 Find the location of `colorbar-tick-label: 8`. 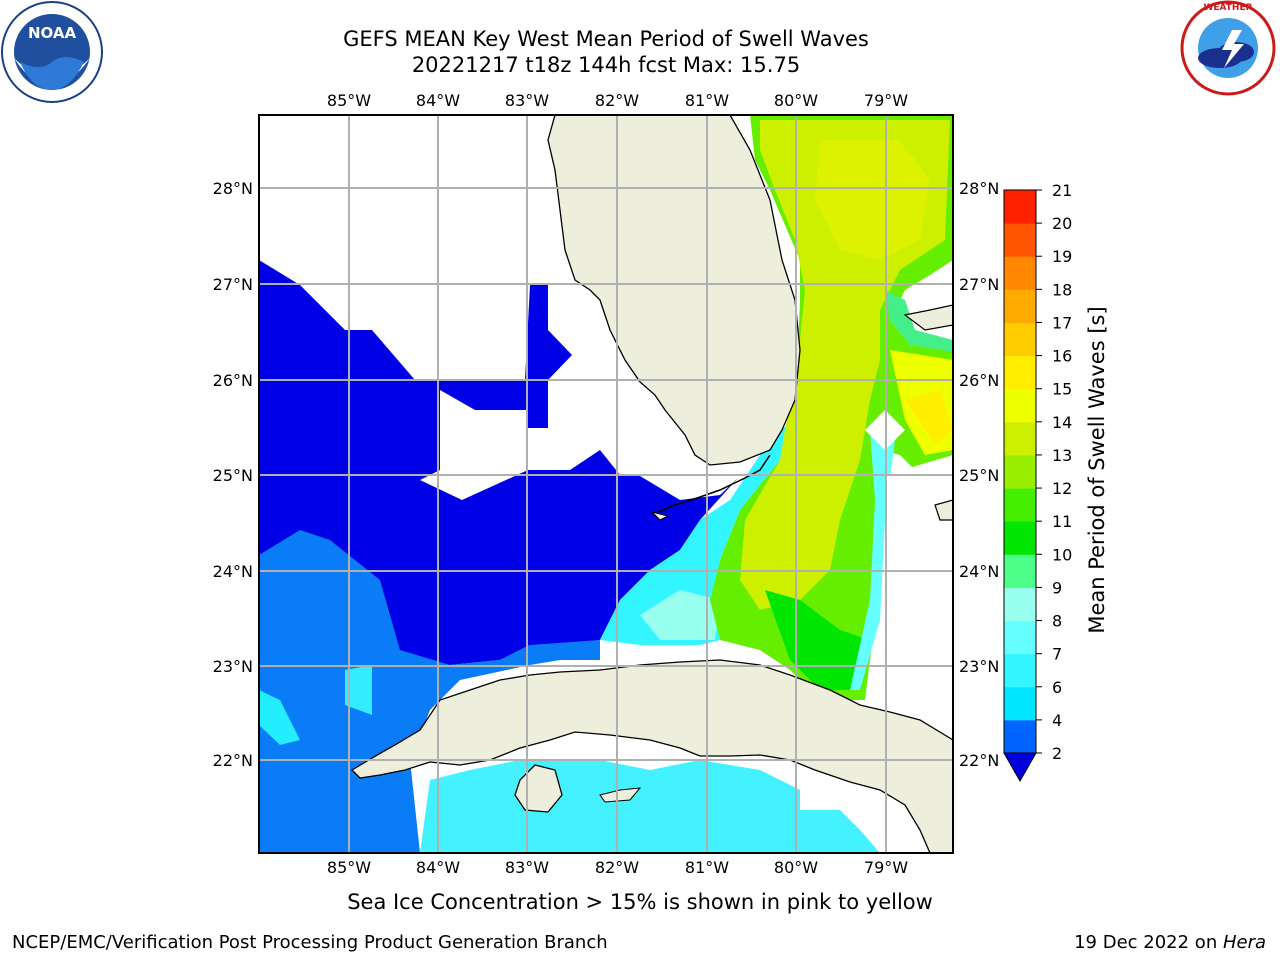

colorbar-tick-label: 8 is located at coordinates (1057, 621).